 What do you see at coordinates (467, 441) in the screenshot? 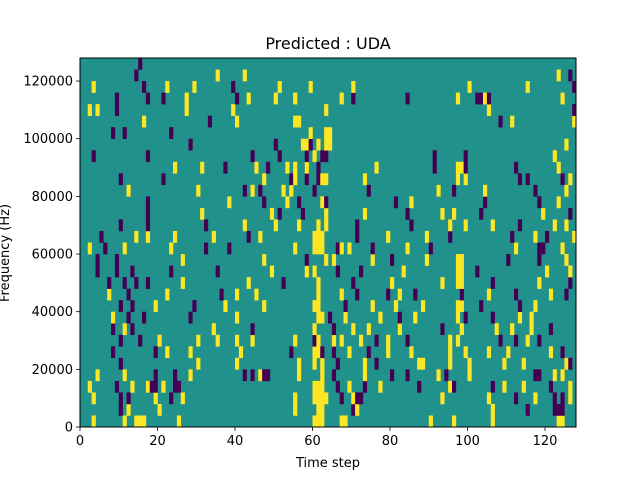
I see `x-tick-label: 100` at bounding box center [467, 441].